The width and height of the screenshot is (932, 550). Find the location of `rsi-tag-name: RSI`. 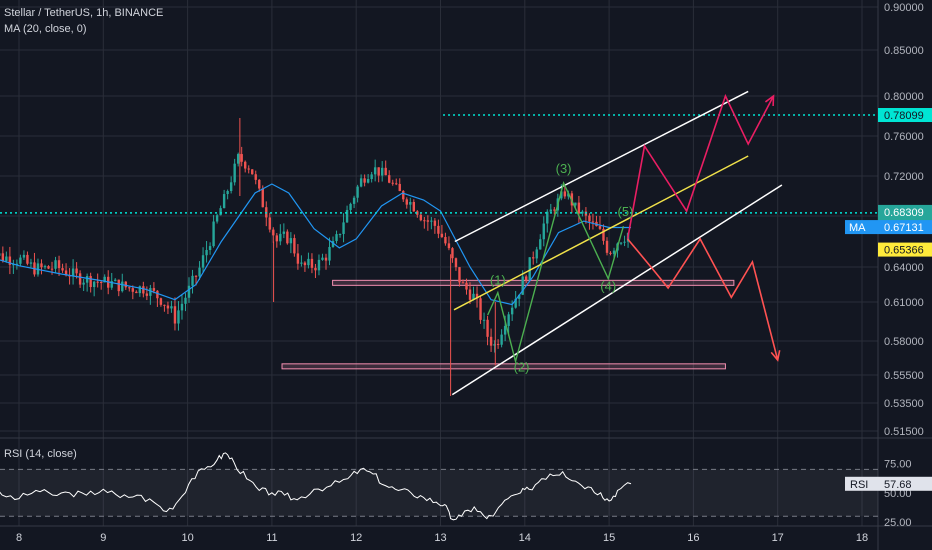

rsi-tag-name: RSI is located at coordinates (859, 485).